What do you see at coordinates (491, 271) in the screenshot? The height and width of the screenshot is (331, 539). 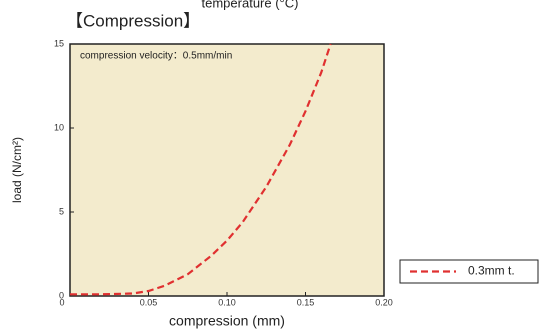 I see `legend-label: 0.3mm t.` at bounding box center [491, 271].